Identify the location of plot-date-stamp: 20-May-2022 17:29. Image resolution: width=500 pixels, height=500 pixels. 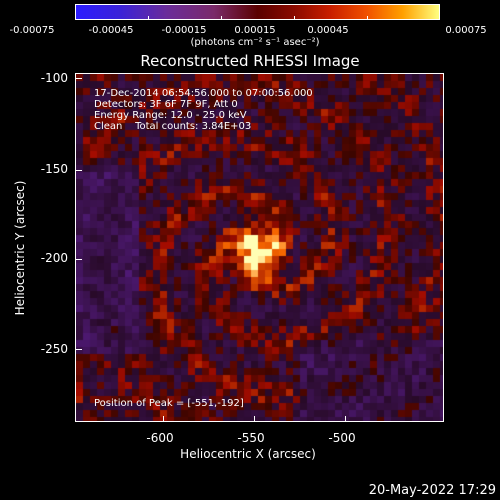
(432, 490).